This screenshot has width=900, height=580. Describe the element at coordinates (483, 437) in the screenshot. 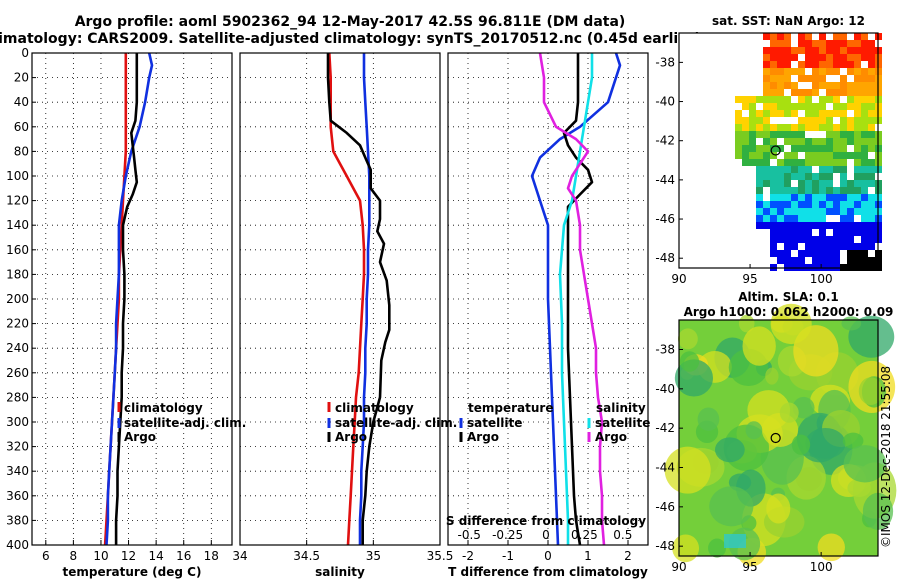

I see `legend-label-t-argo: Argo` at that location.